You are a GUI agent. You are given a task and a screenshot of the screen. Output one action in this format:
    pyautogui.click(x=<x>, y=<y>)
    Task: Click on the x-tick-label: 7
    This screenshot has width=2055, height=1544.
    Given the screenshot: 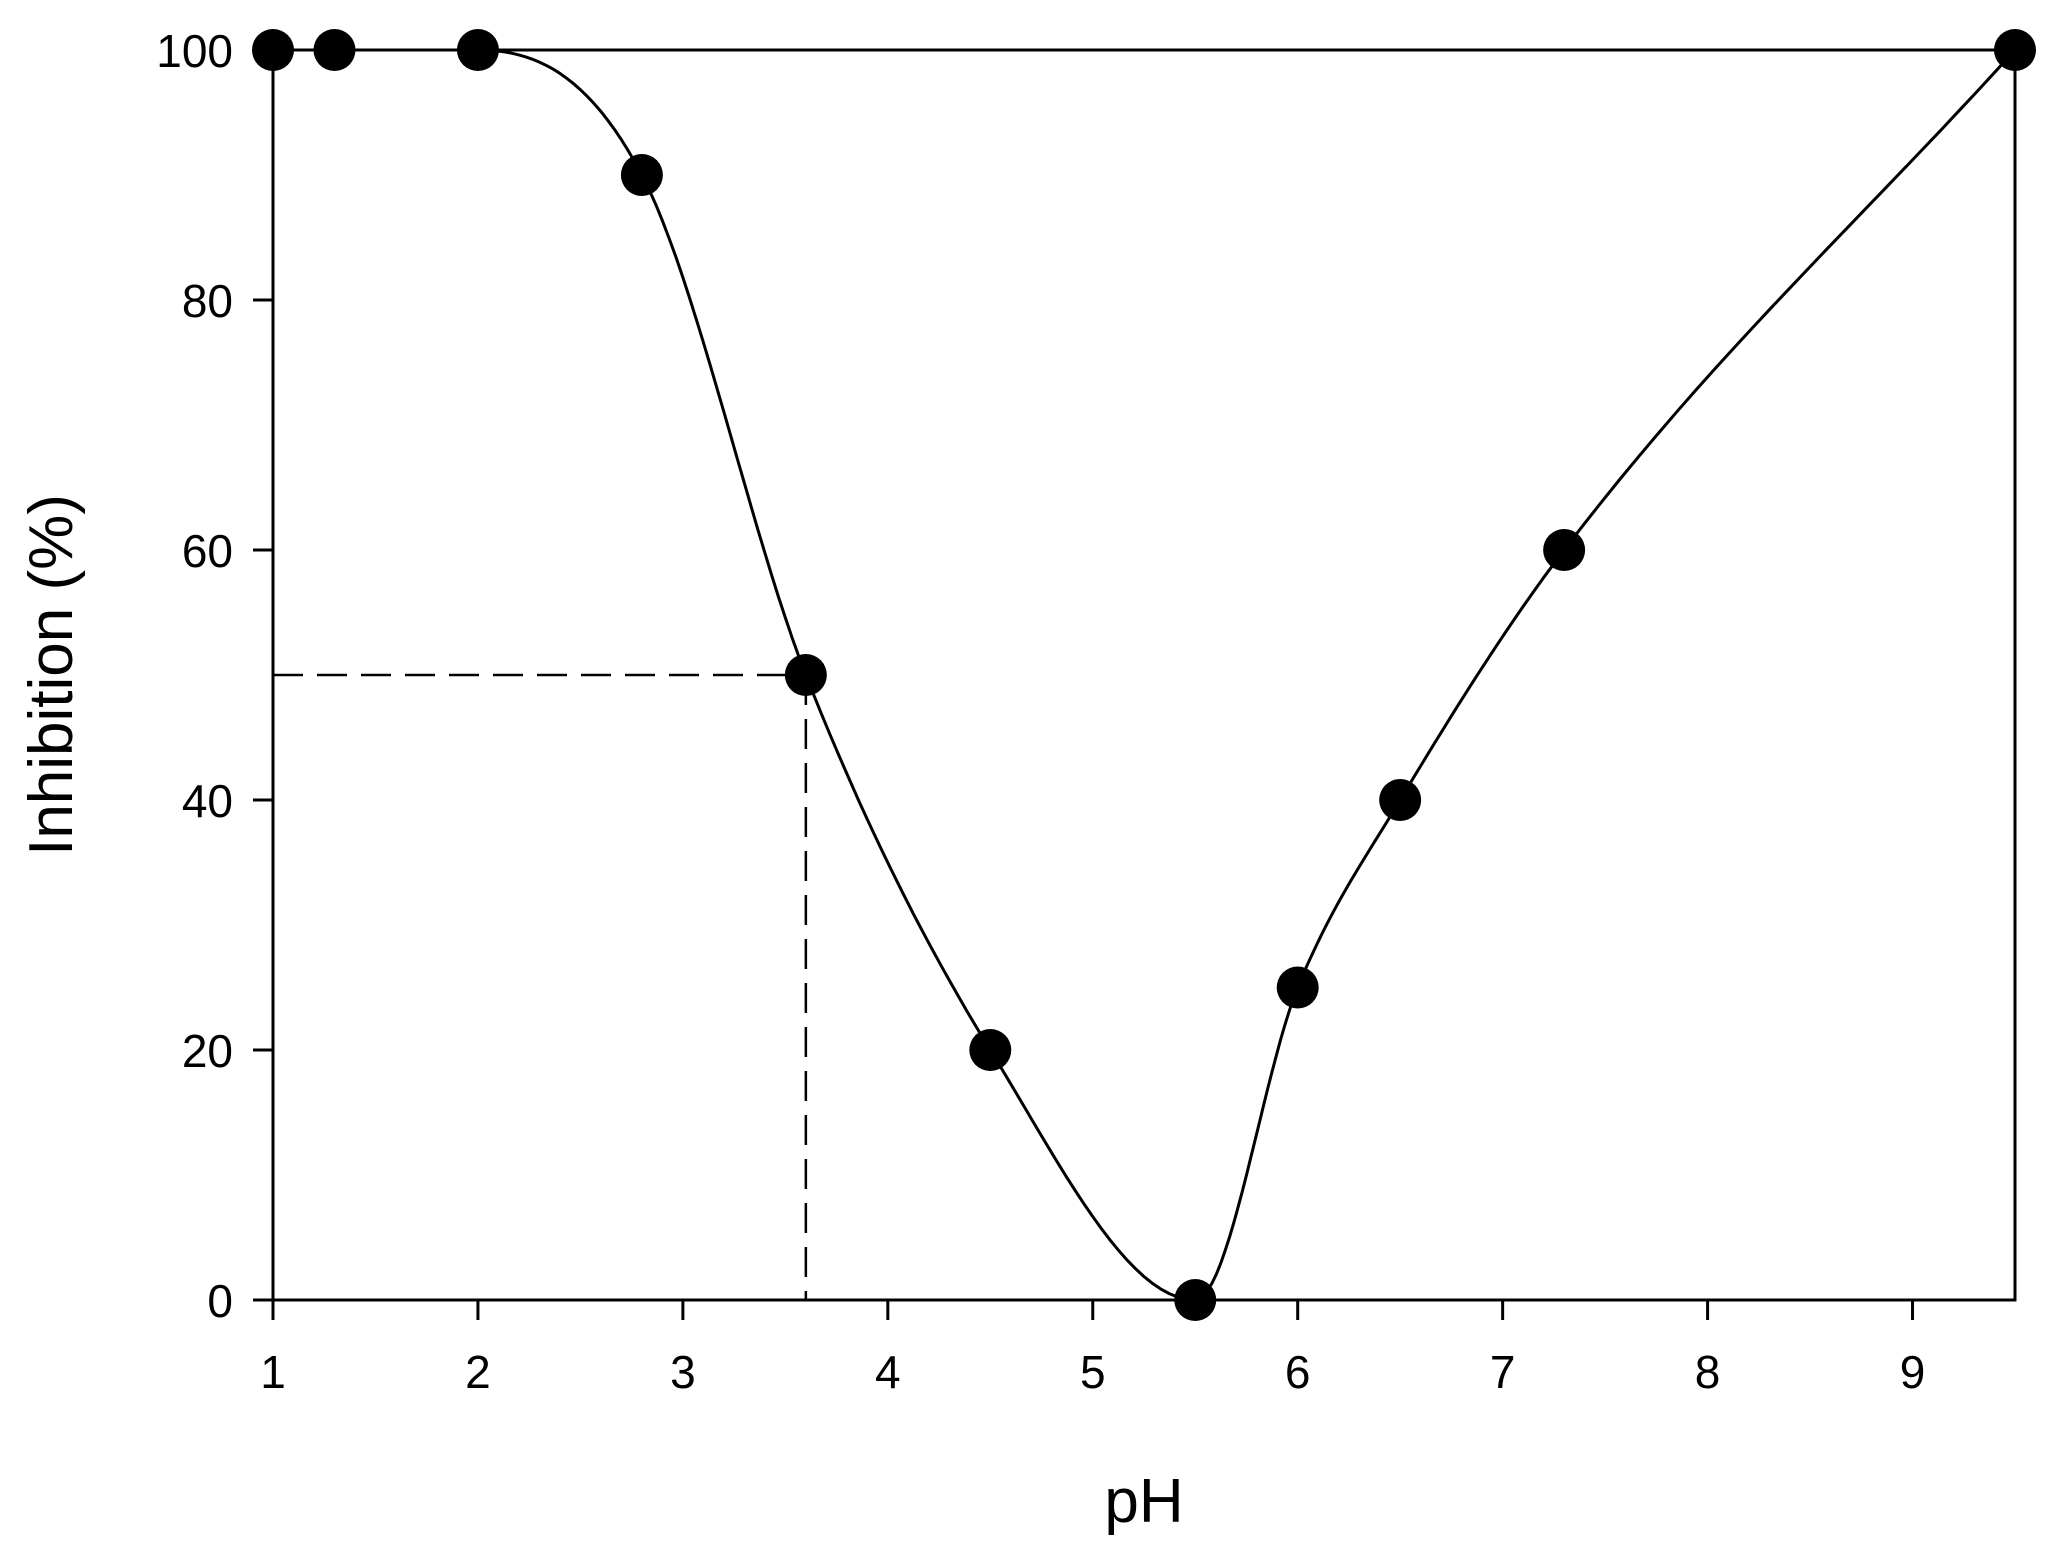 What is the action you would take?
    pyautogui.click(x=1503, y=1372)
    